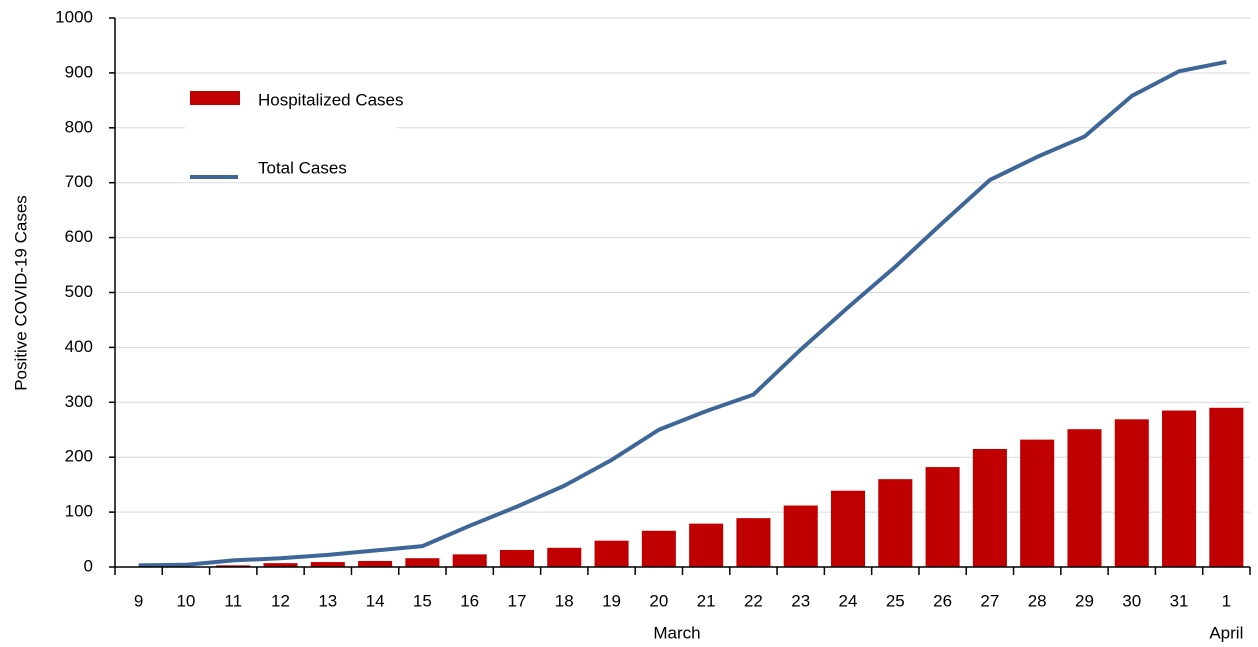  What do you see at coordinates (327, 600) in the screenshot?
I see `x-tick-label: 13` at bounding box center [327, 600].